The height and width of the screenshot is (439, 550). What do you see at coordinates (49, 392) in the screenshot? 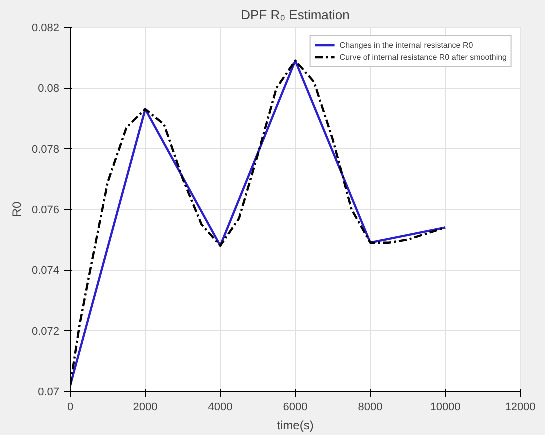
I see `y-tick-label: 0.07` at bounding box center [49, 392].